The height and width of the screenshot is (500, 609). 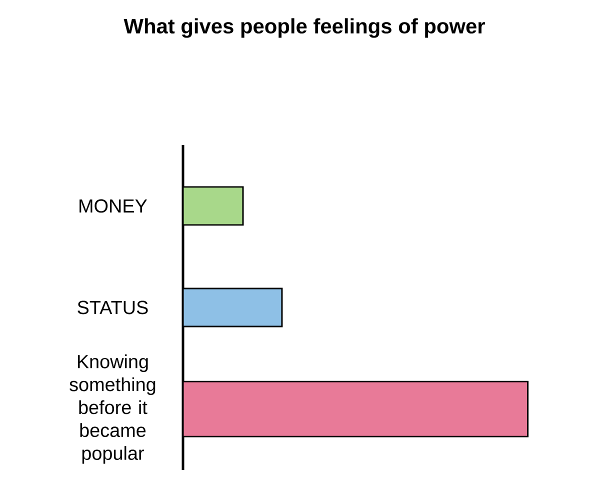 I want to click on chart-title: What gives people feelings of power, so click(x=304, y=28).